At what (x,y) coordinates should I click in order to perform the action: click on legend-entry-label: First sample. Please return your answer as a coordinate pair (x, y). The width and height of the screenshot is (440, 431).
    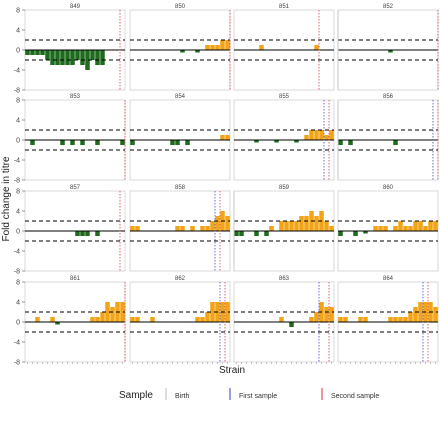
    Looking at the image, I should click on (258, 396).